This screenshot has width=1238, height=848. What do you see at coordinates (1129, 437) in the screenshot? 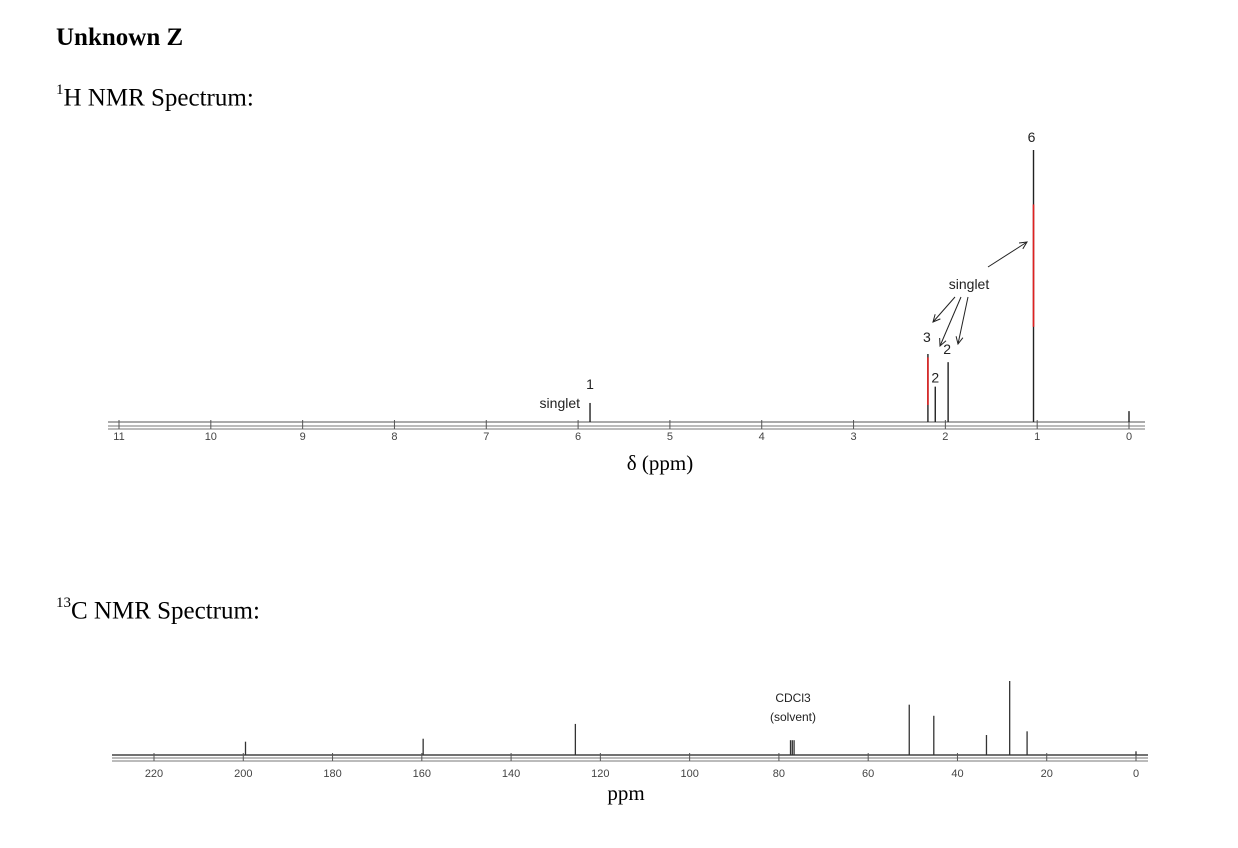
I see `h-tick-label: 0` at bounding box center [1129, 437].